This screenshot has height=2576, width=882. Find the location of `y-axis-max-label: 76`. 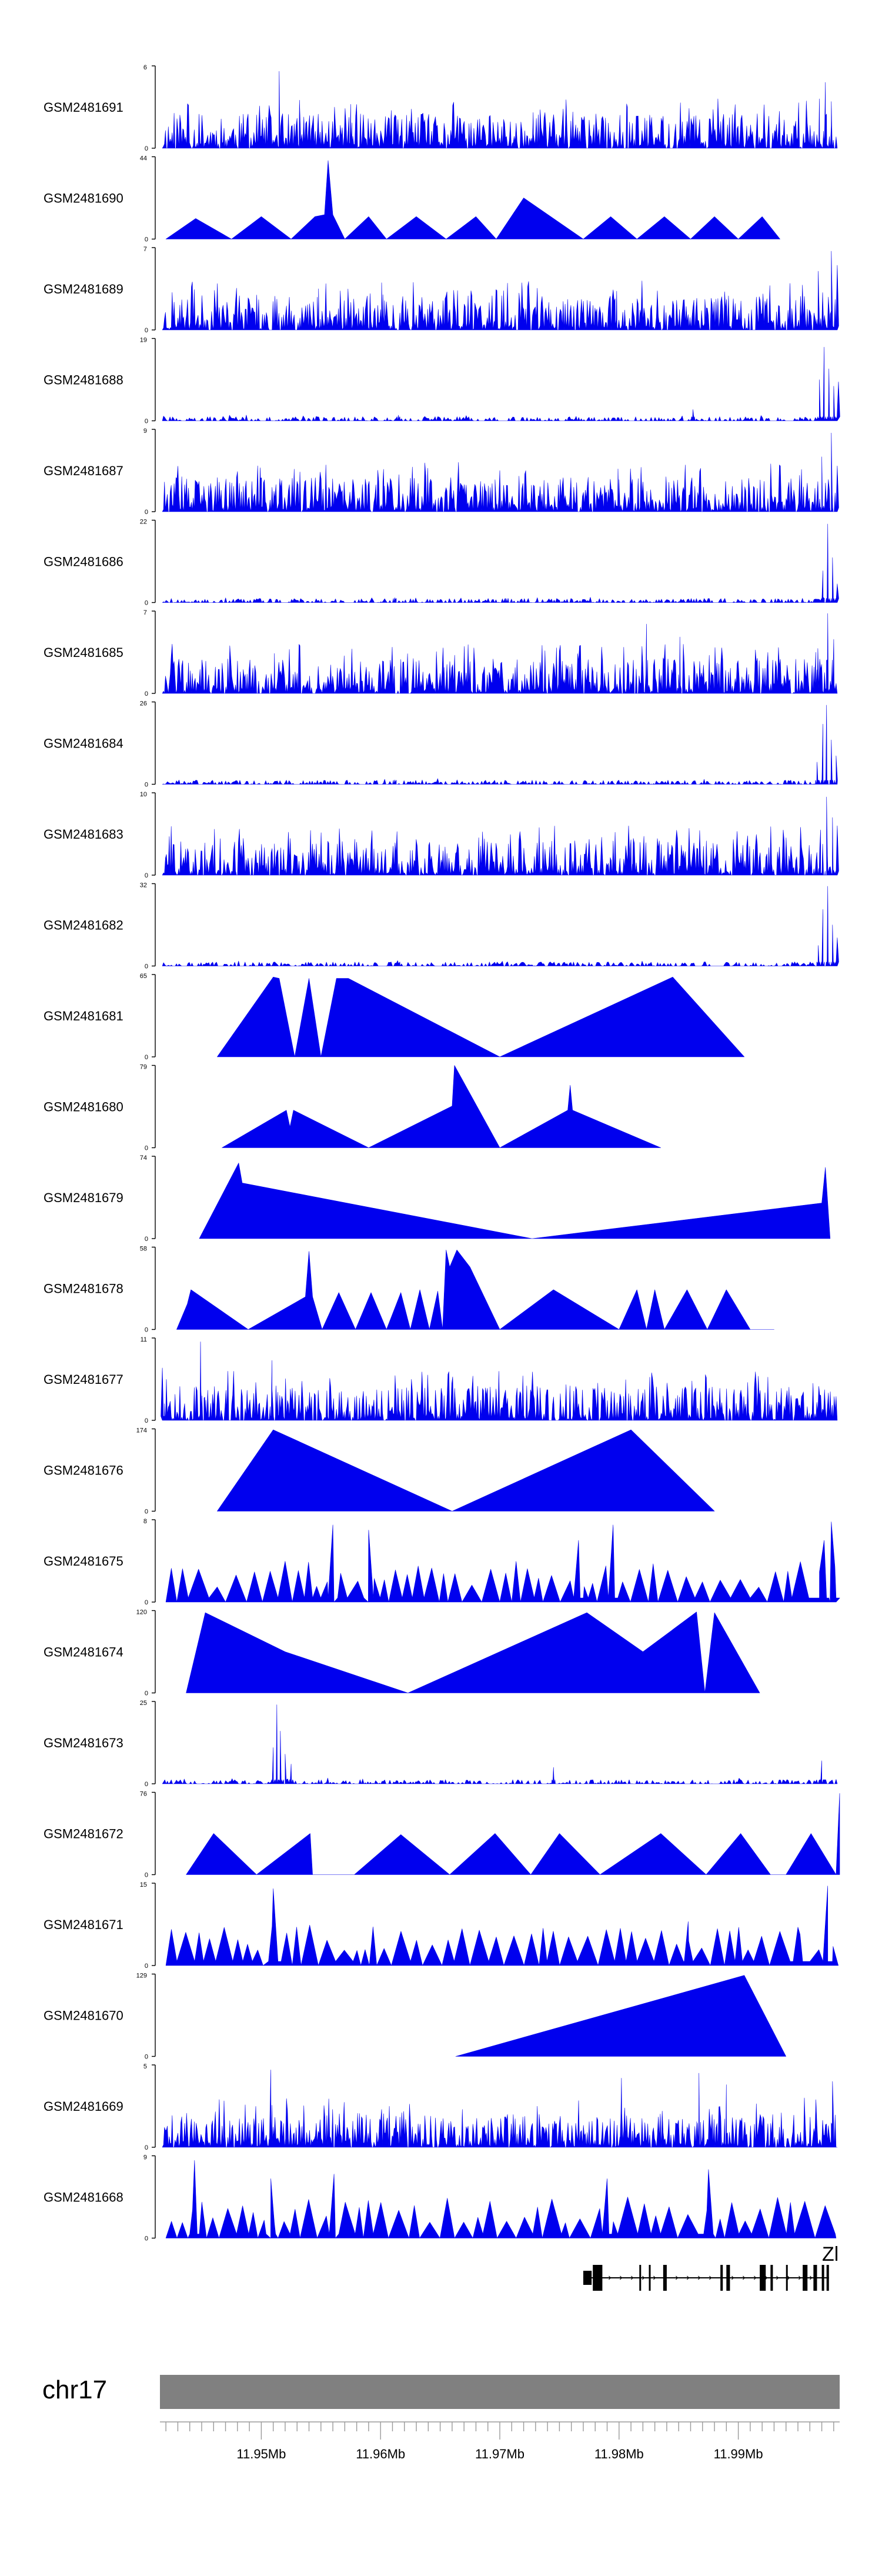

y-axis-max-label: 76 is located at coordinates (143, 1794).